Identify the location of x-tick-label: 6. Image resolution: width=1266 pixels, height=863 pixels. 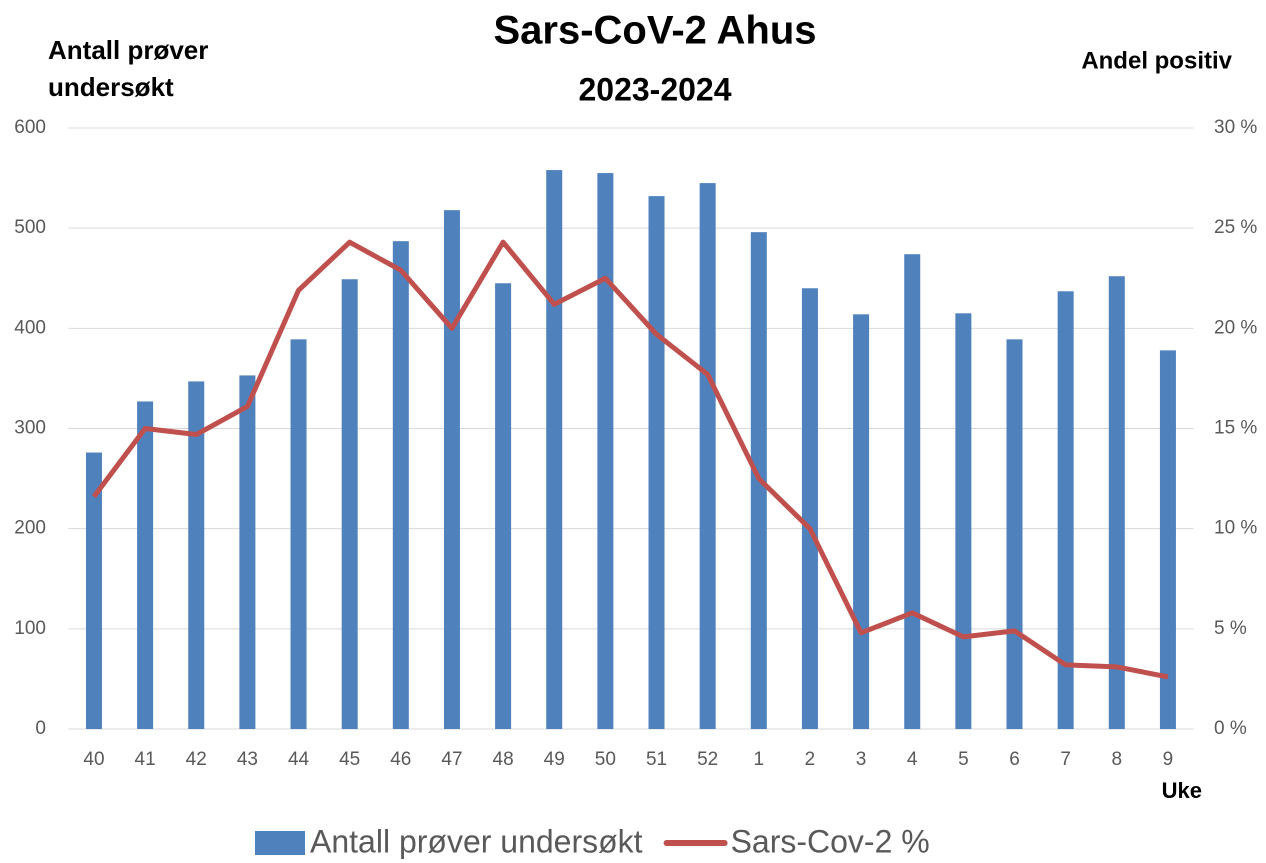
(1014, 759).